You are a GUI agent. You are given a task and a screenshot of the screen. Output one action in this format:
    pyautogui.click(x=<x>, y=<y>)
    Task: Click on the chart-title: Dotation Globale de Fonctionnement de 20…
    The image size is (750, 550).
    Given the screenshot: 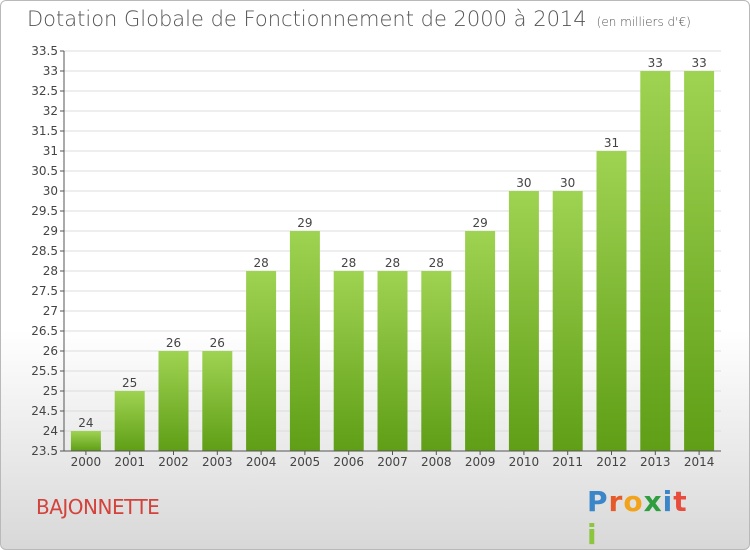 What is the action you would take?
    pyautogui.click(x=359, y=19)
    